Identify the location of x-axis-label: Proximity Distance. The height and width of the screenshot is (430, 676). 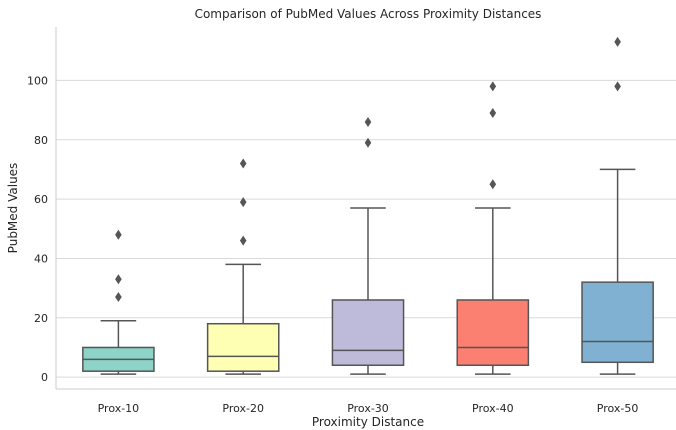
(368, 422).